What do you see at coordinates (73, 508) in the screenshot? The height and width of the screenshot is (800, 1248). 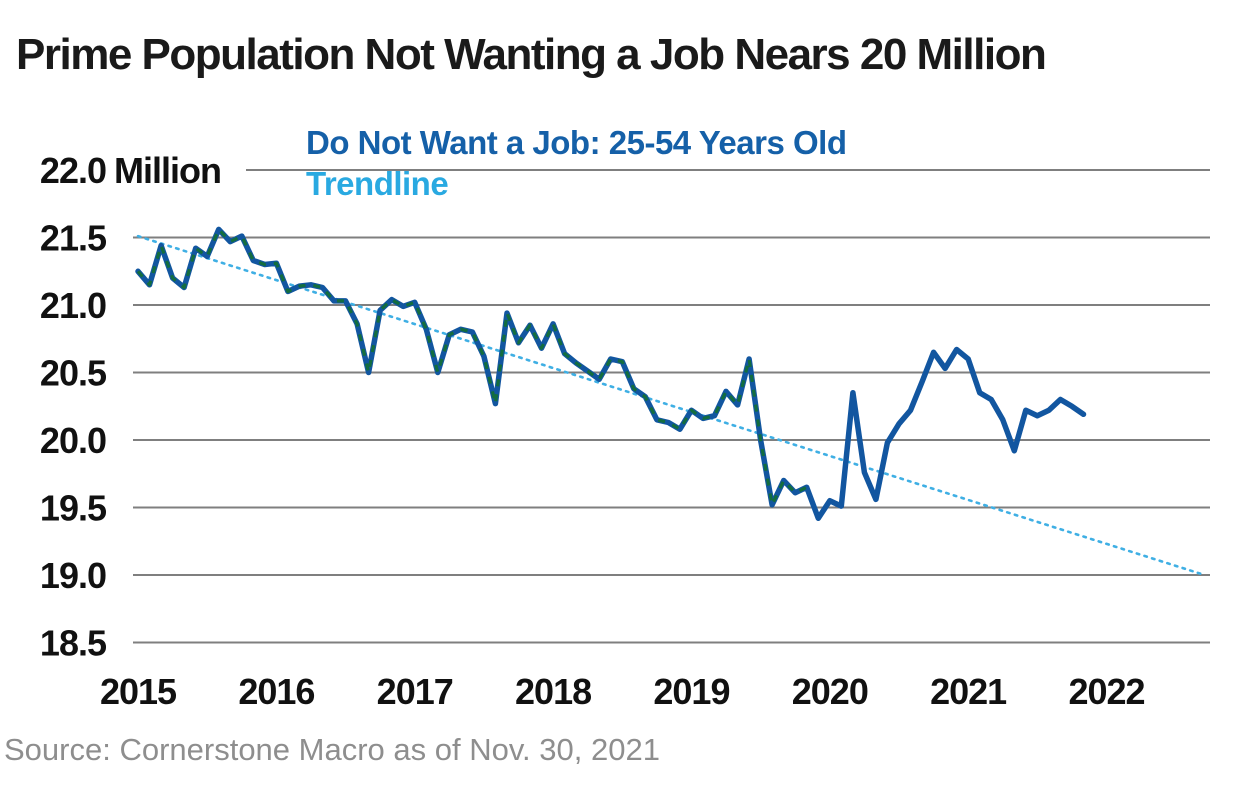 I see `y-axis-tick-label: 19.5` at bounding box center [73, 508].